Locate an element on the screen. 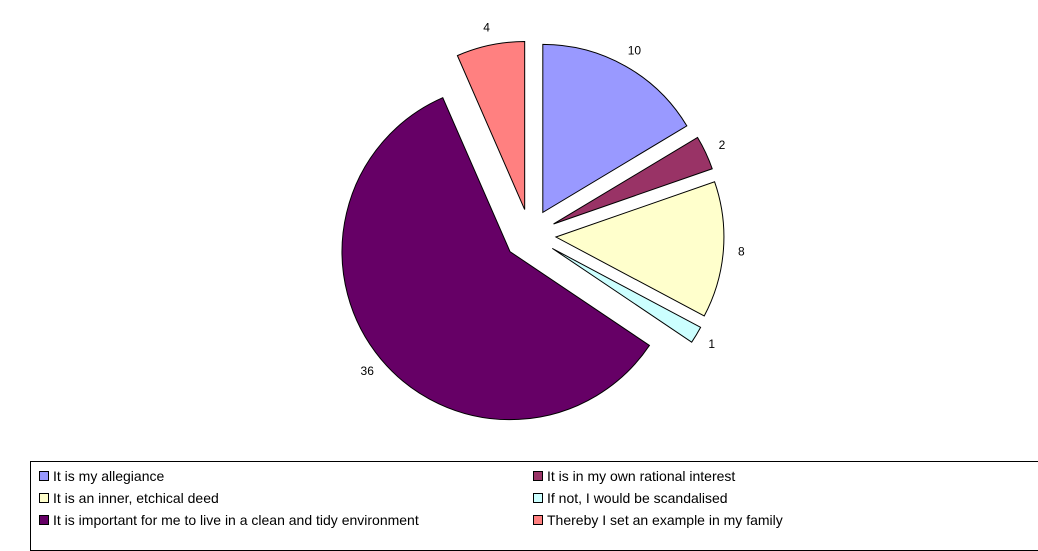 The width and height of the screenshot is (1038, 551). legend-item-inner-deed: It is an inner, etchical deed is located at coordinates (129, 498).